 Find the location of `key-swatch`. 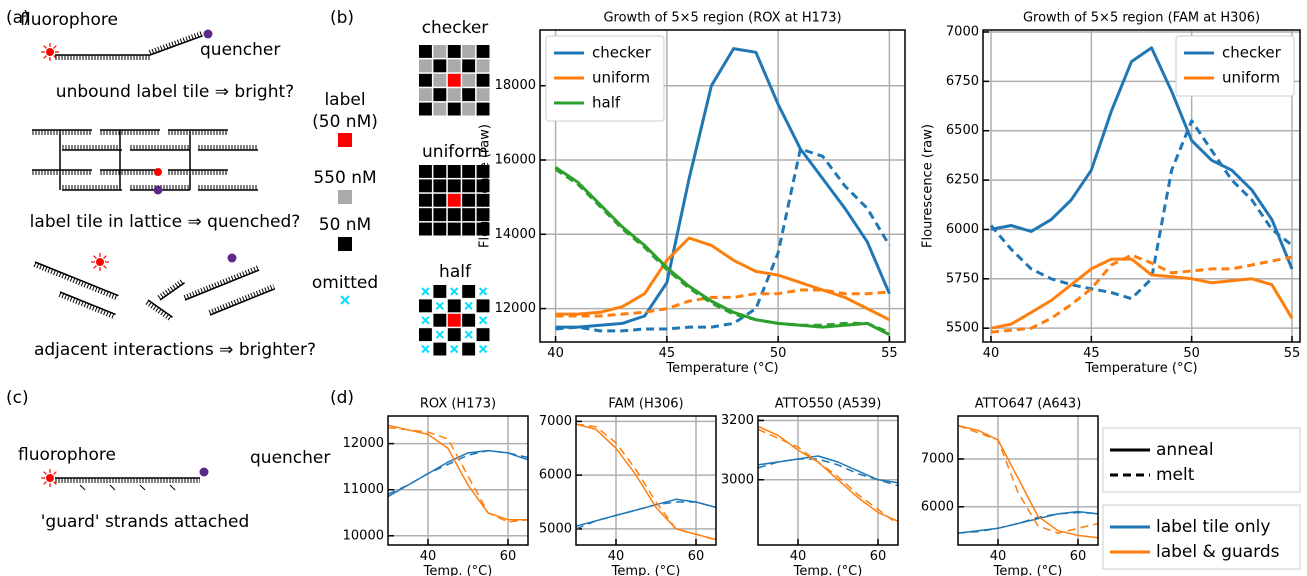

key-swatch is located at coordinates (345, 300).